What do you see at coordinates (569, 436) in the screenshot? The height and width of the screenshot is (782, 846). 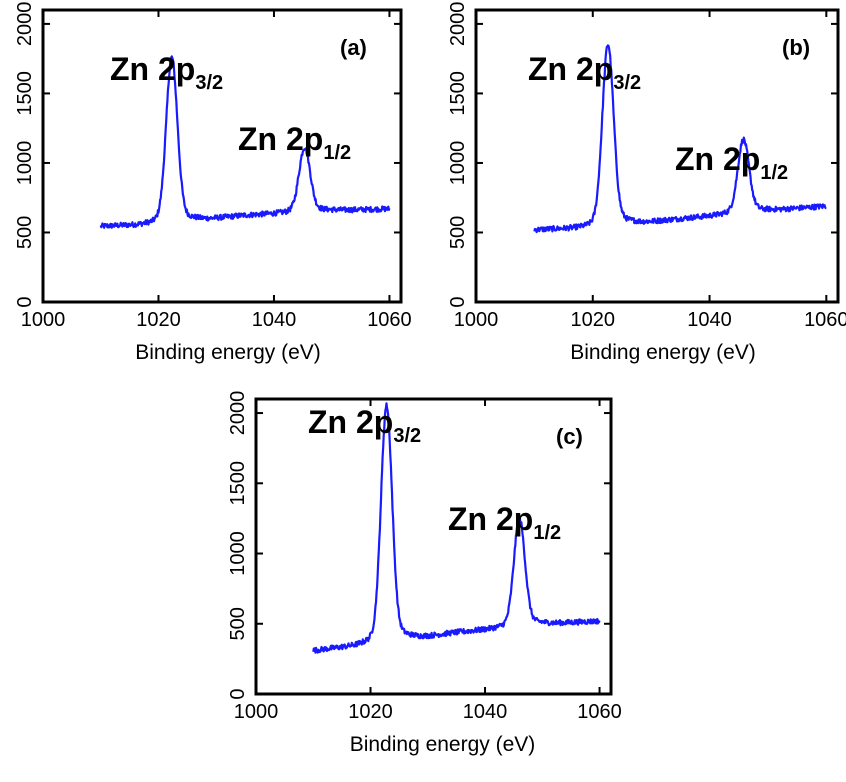 I see `panel-label: (c)` at bounding box center [569, 436].